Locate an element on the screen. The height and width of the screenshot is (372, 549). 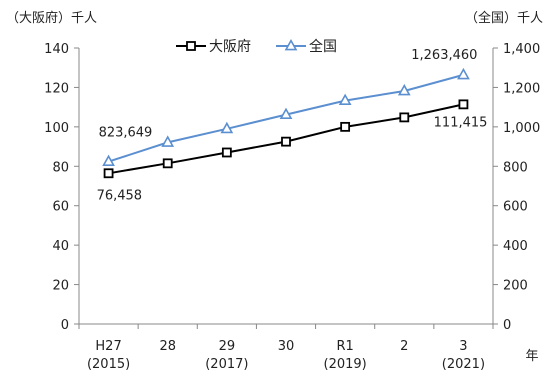
left-tick-label: 80 is located at coordinates (60, 167).